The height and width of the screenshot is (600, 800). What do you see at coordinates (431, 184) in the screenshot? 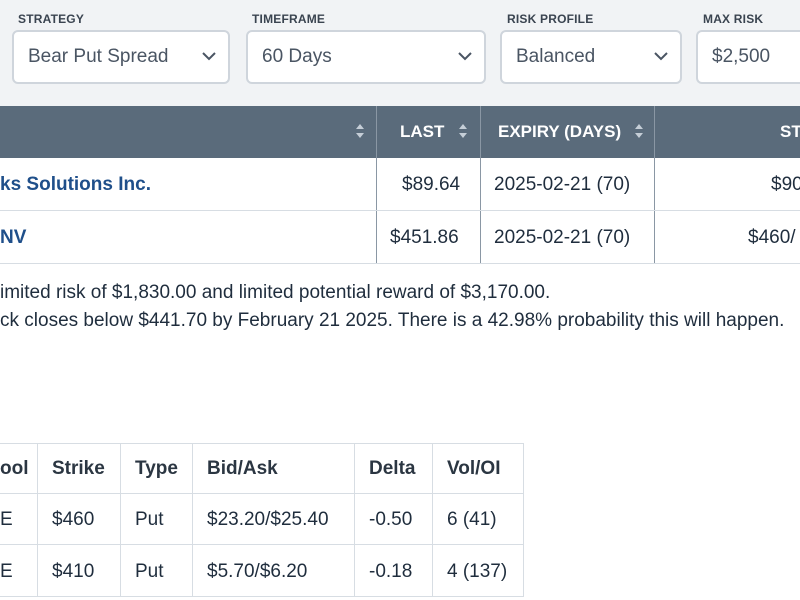
I see `last-price: $89.64` at bounding box center [431, 184].